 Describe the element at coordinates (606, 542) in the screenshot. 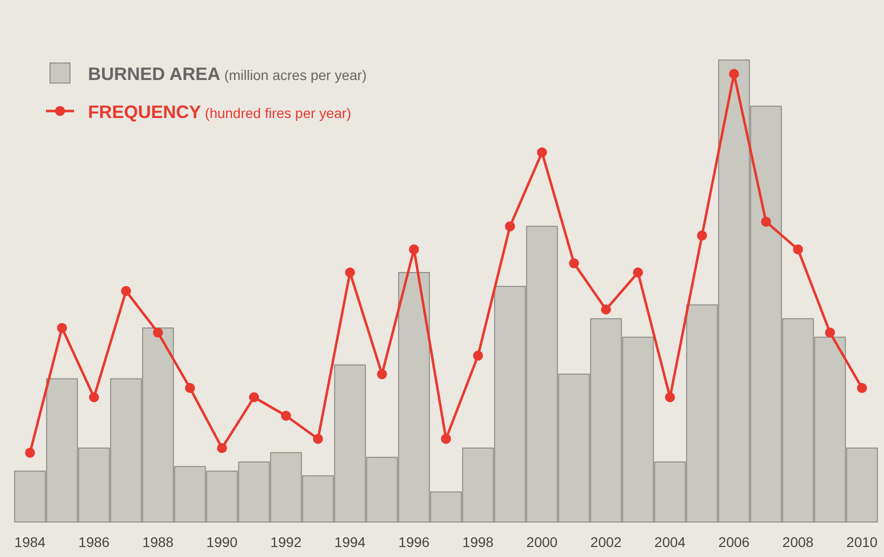

I see `x-tick-label: 2002` at that location.